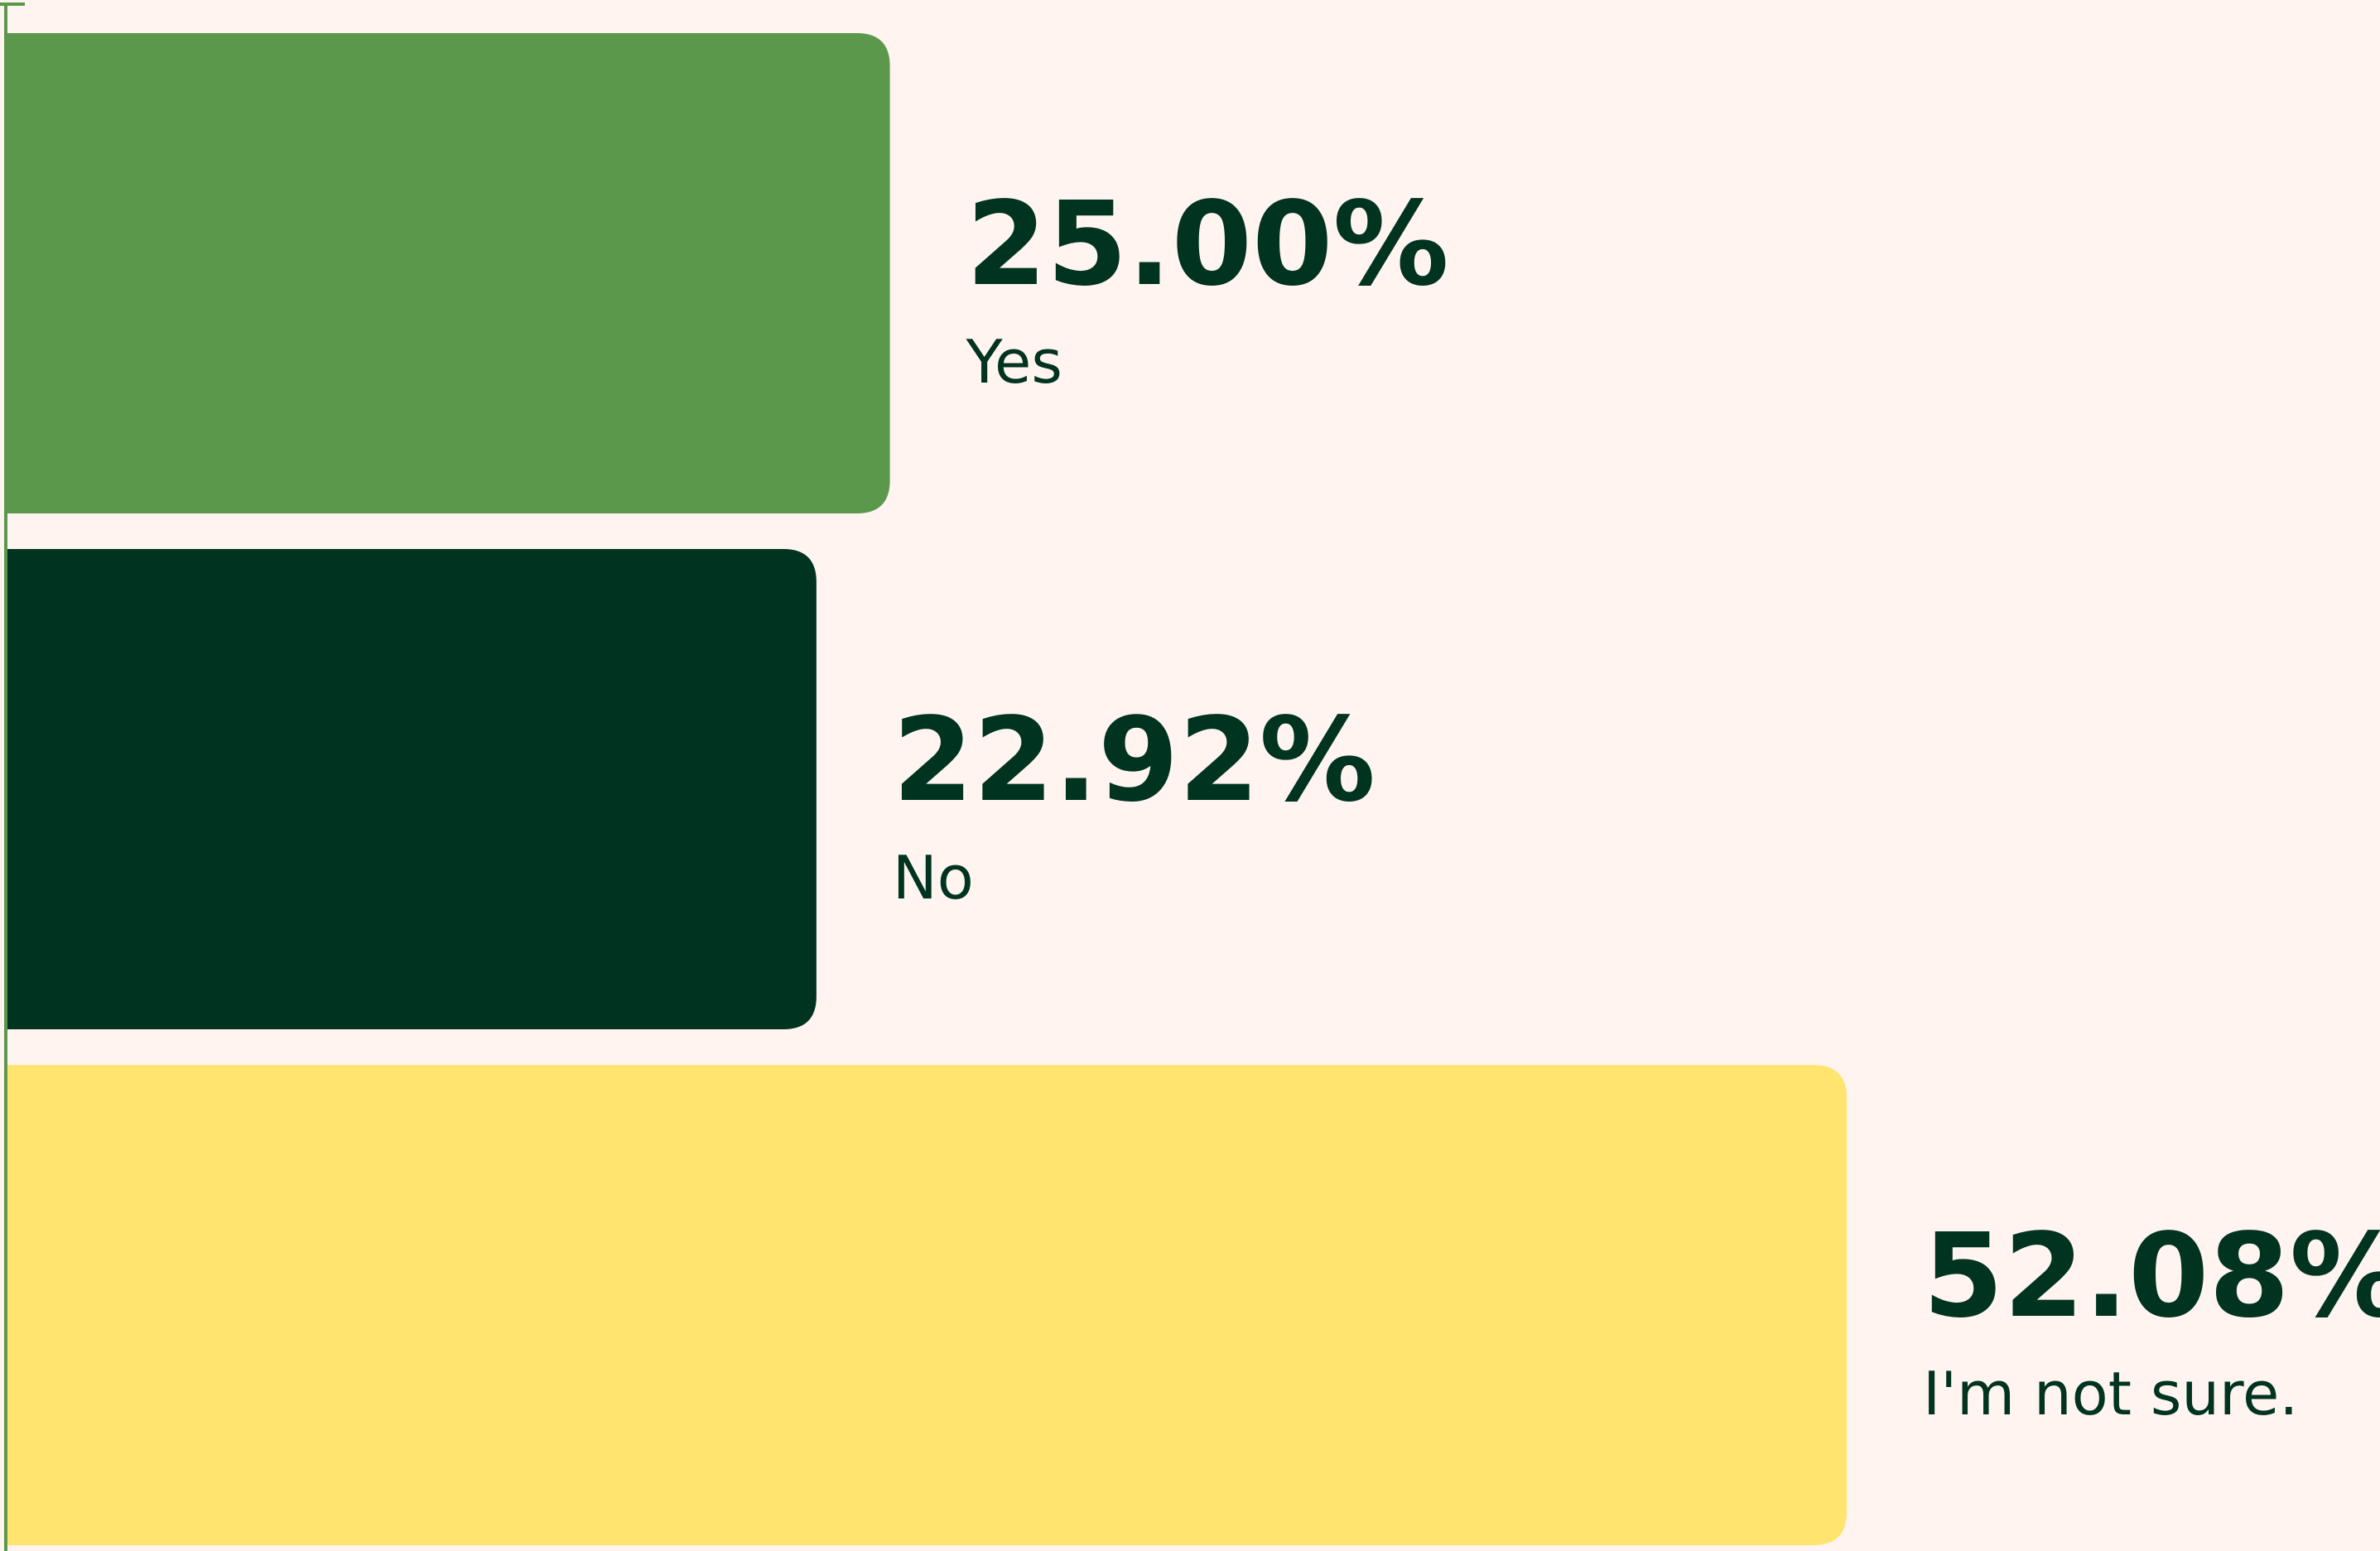 Image resolution: width=2380 pixels, height=1551 pixels. Describe the element at coordinates (2151, 1276) in the screenshot. I see `value-label: 52.08%` at that location.